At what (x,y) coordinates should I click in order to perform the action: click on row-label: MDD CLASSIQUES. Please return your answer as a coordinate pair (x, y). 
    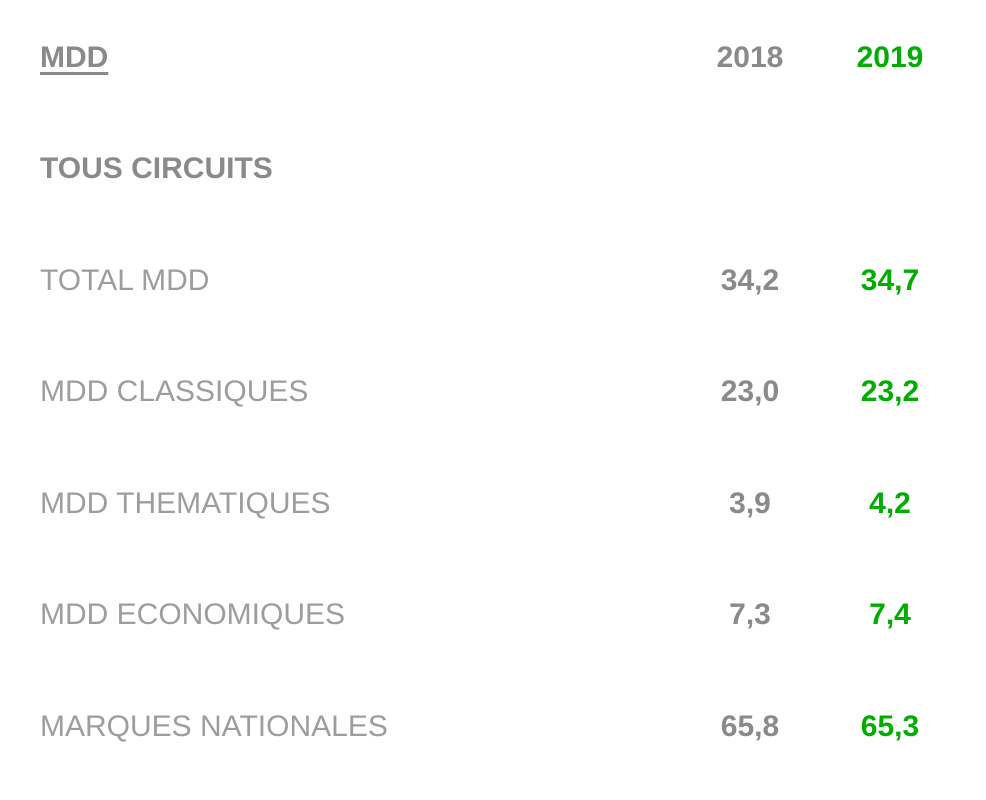
    Looking at the image, I should click on (174, 392).